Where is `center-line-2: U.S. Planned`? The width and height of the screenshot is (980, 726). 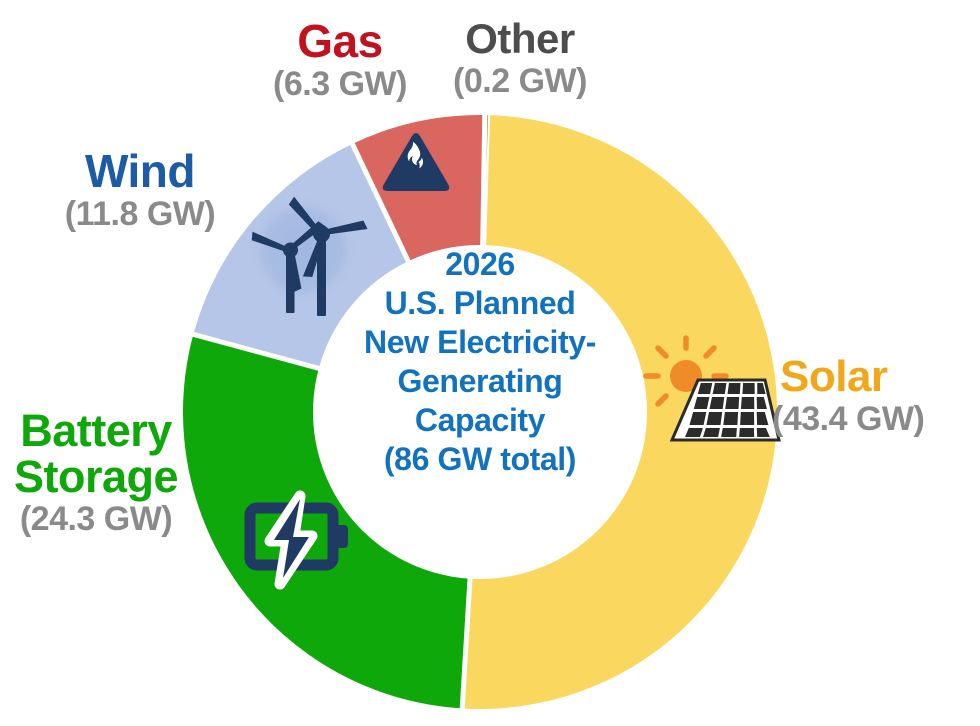 center-line-2: U.S. Planned is located at coordinates (480, 303).